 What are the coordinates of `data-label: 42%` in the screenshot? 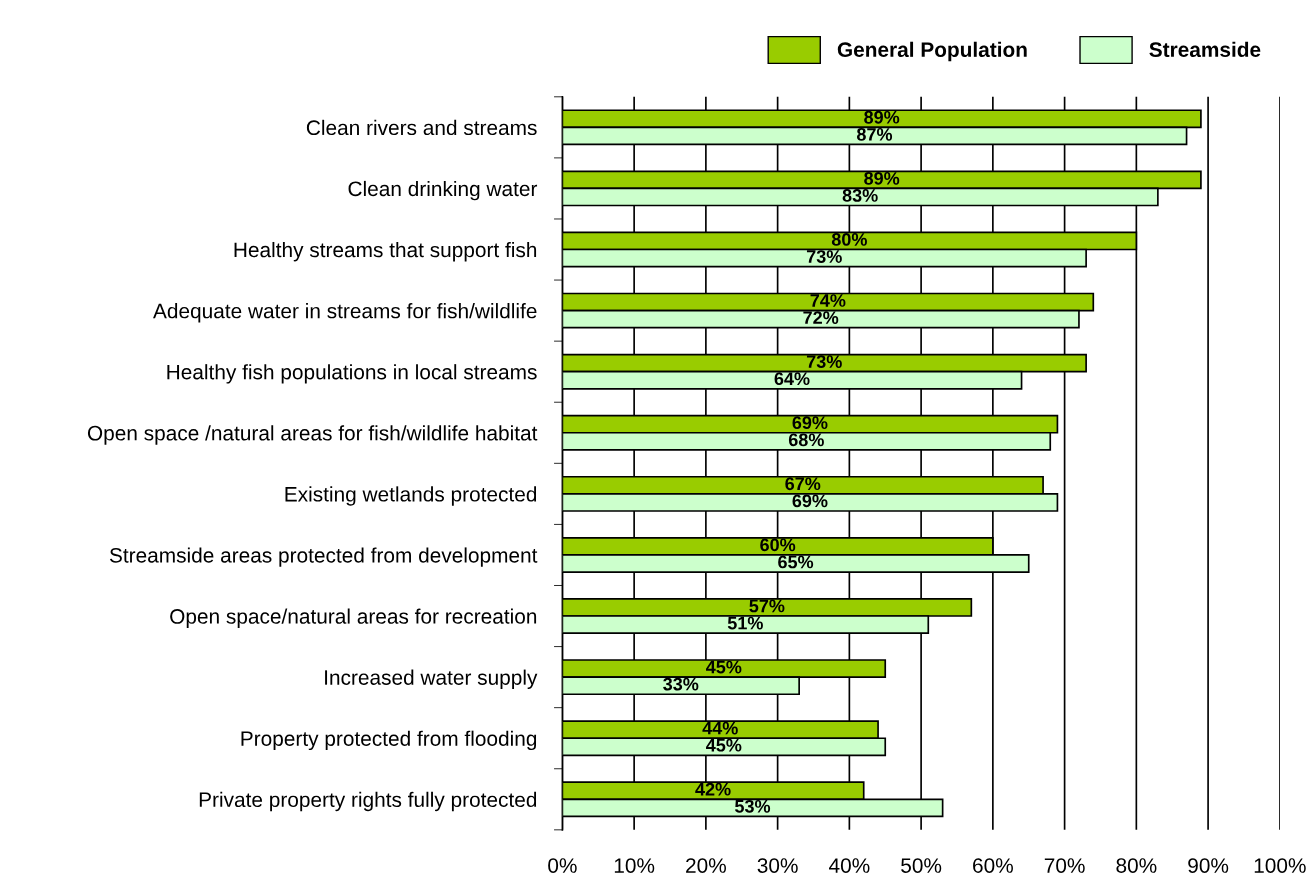 It's located at (713, 789).